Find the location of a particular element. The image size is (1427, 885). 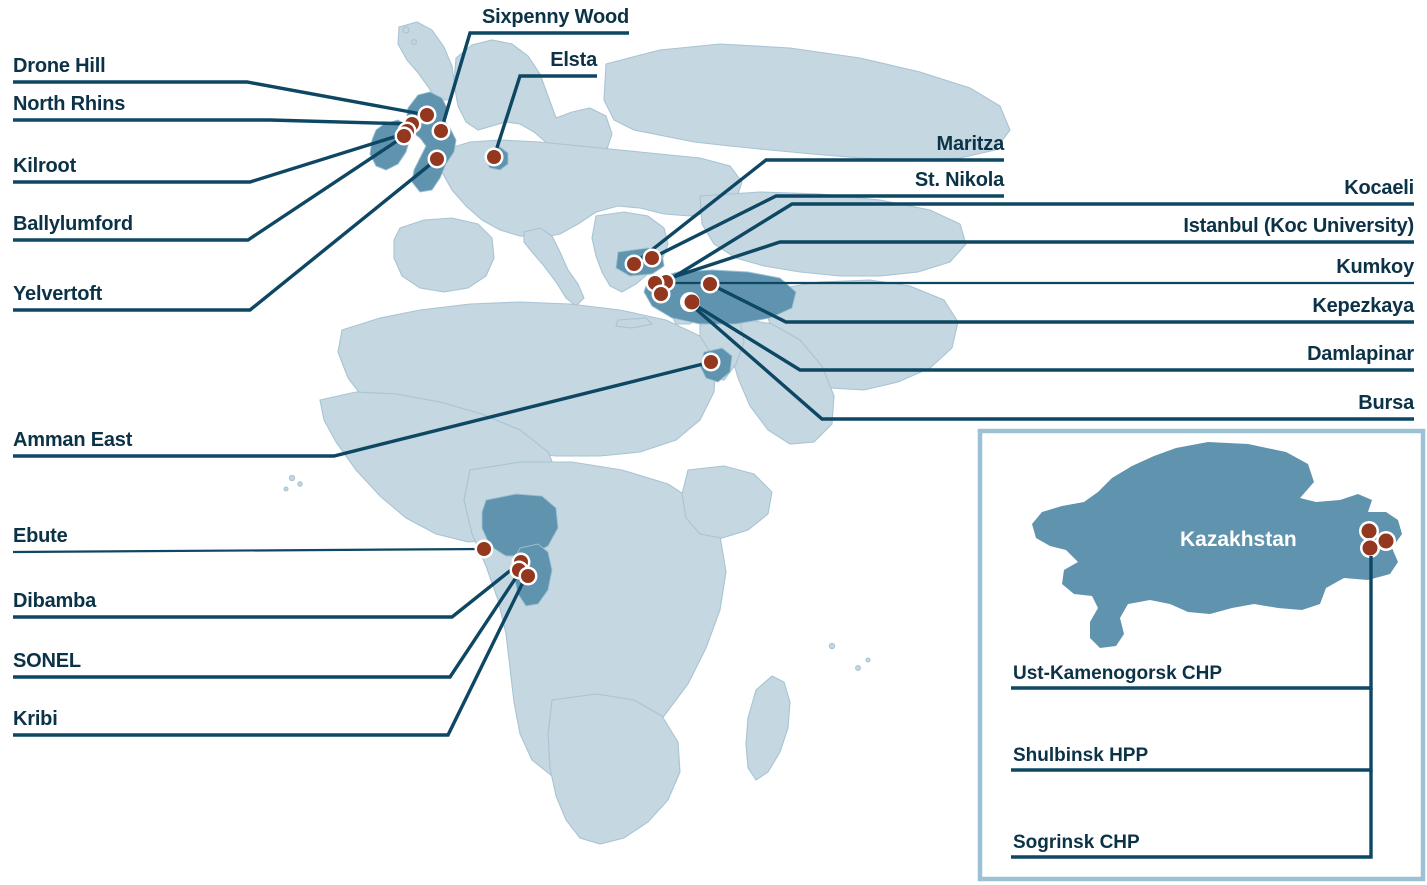

label-ballylumford: Ballylumford is located at coordinates (73, 224).